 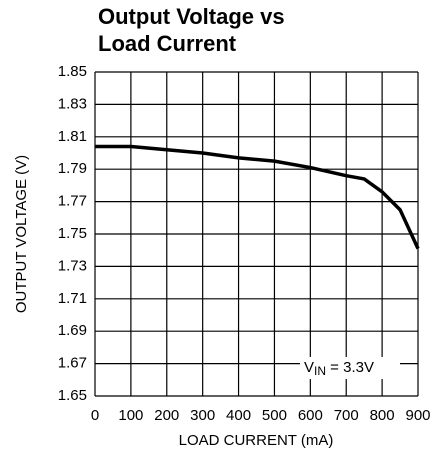 What do you see at coordinates (346, 415) in the screenshot?
I see `x-tick-label: 700` at bounding box center [346, 415].